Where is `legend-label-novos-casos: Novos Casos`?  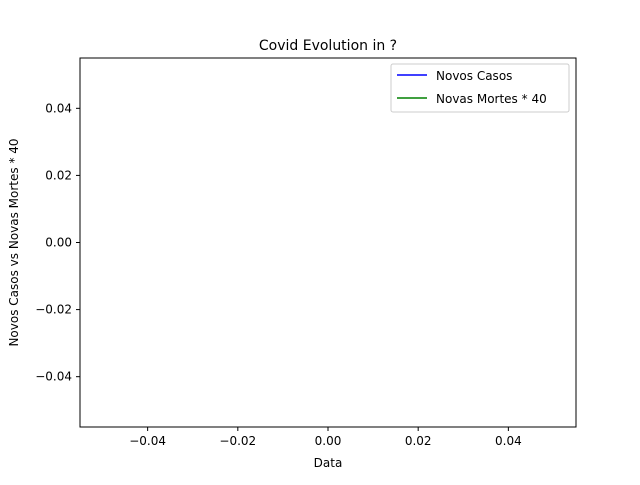
legend-label-novos-casos: Novos Casos is located at coordinates (474, 76).